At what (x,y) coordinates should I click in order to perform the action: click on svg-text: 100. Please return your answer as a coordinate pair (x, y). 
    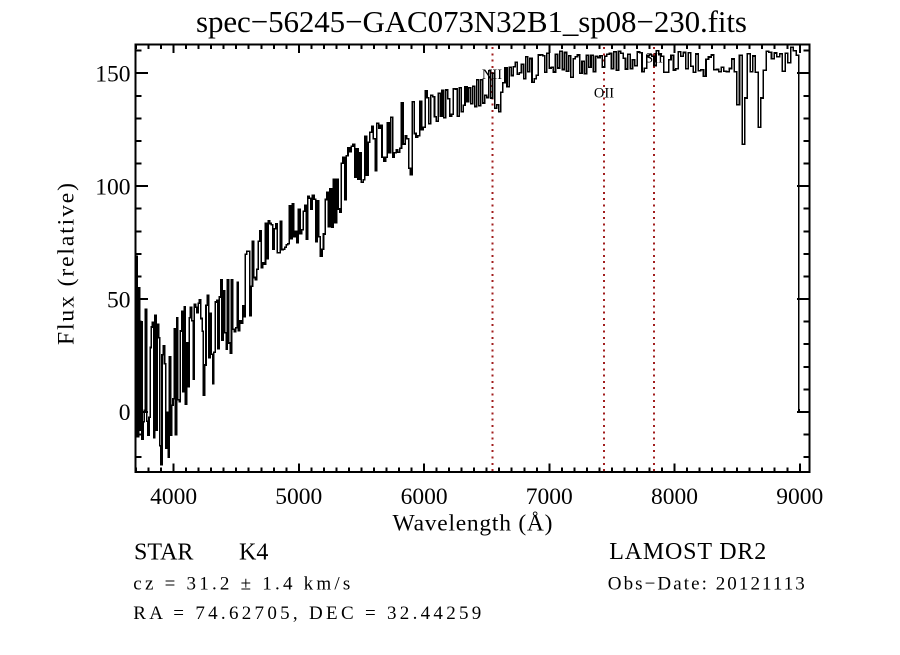
    Looking at the image, I should click on (112, 187).